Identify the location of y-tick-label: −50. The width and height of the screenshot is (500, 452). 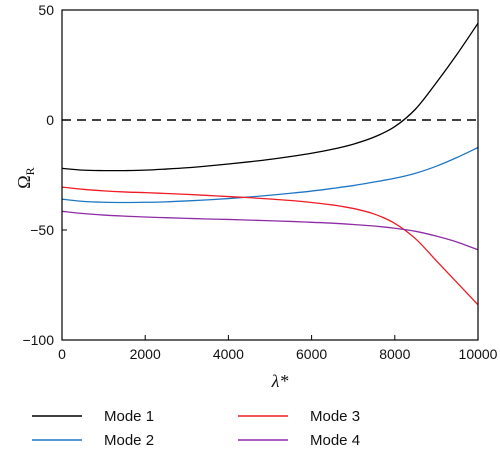
(42, 230).